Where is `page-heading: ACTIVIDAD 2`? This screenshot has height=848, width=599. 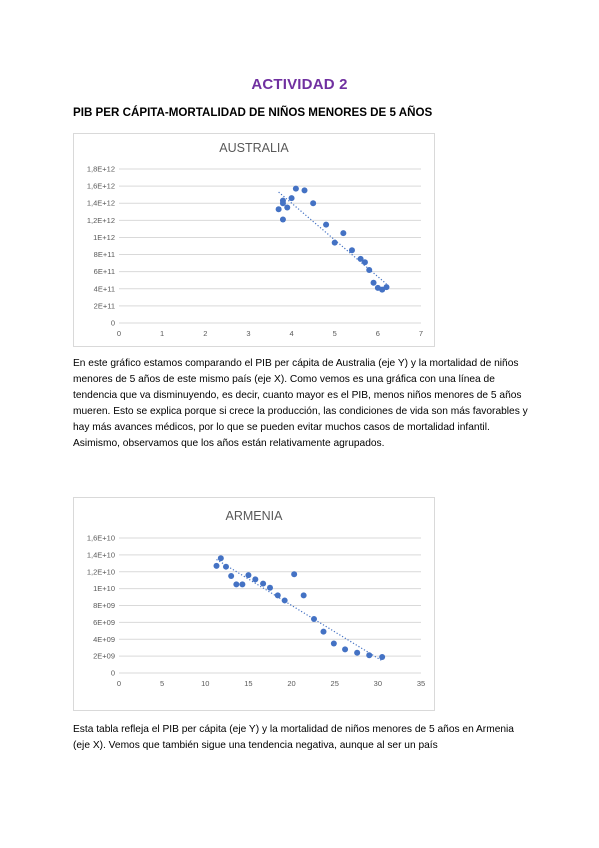 page-heading: ACTIVIDAD 2 is located at coordinates (299, 84).